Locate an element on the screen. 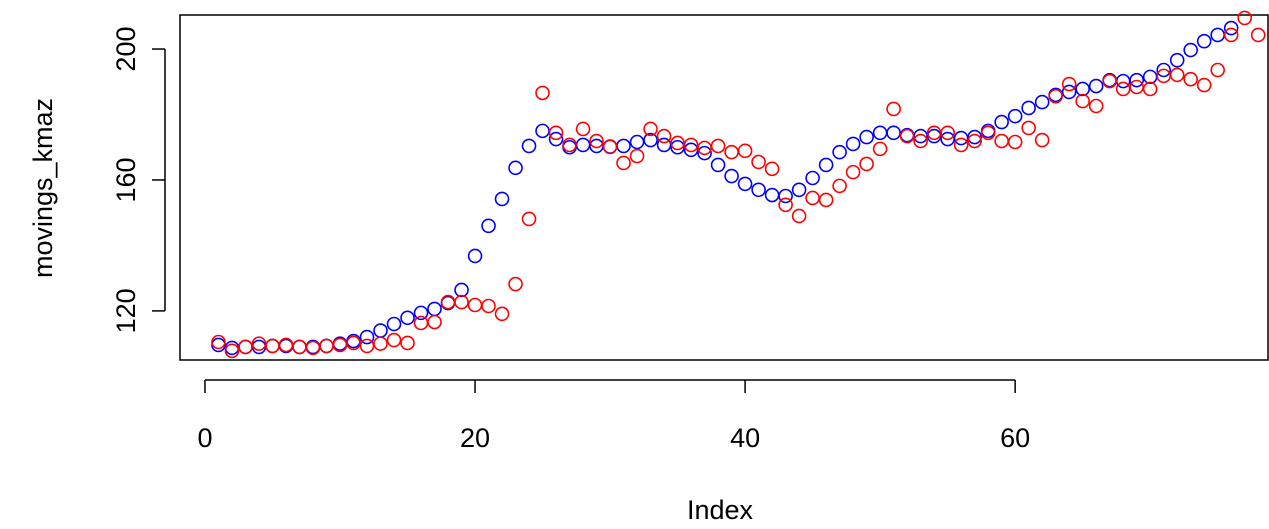 Image resolution: width=1269 pixels, height=529 pixels. y-axis-label: movings_kmaz is located at coordinates (43, 188).